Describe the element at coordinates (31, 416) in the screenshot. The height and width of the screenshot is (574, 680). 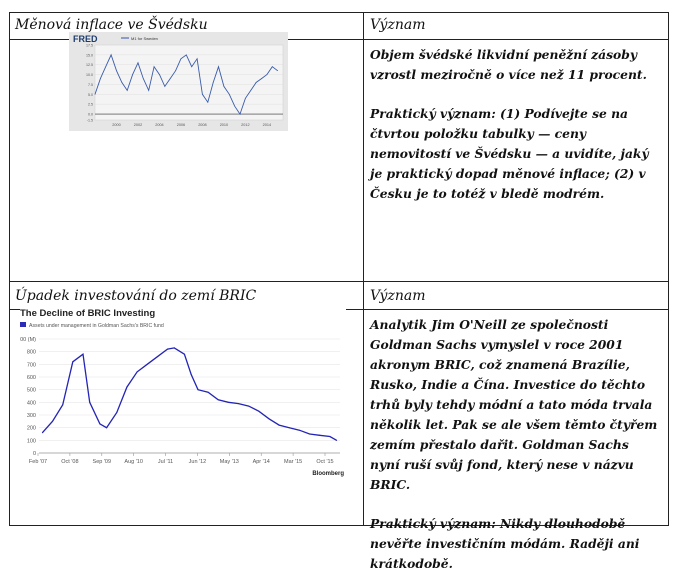
I see `bric-y-tick-label: 300` at that location.